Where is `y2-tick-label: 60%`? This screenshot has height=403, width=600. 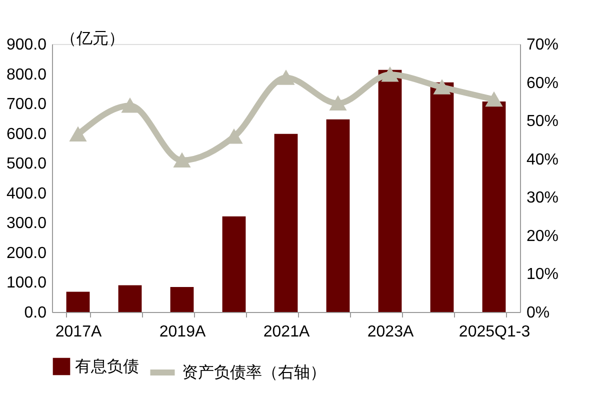 y2-tick-label: 60% is located at coordinates (542, 83).